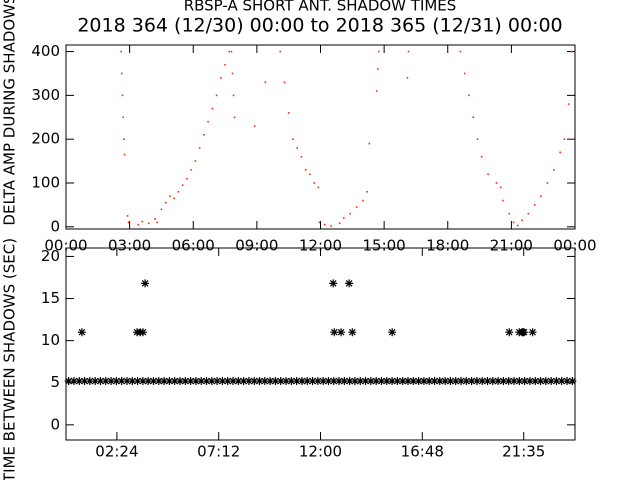  Describe the element at coordinates (447, 246) in the screenshot. I see `x-tick-label: 18:00` at that location.